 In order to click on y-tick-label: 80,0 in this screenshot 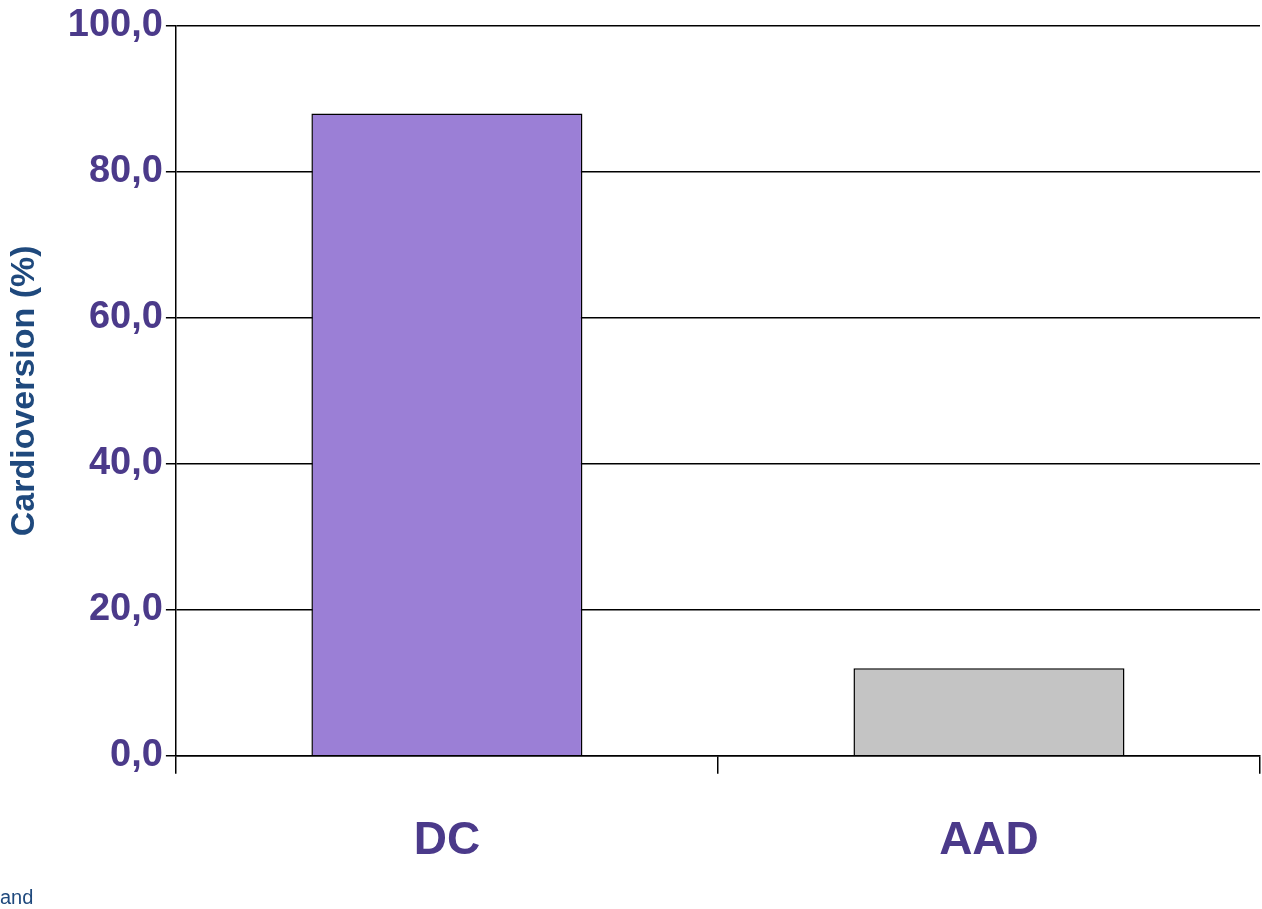, I will do `click(125, 169)`.